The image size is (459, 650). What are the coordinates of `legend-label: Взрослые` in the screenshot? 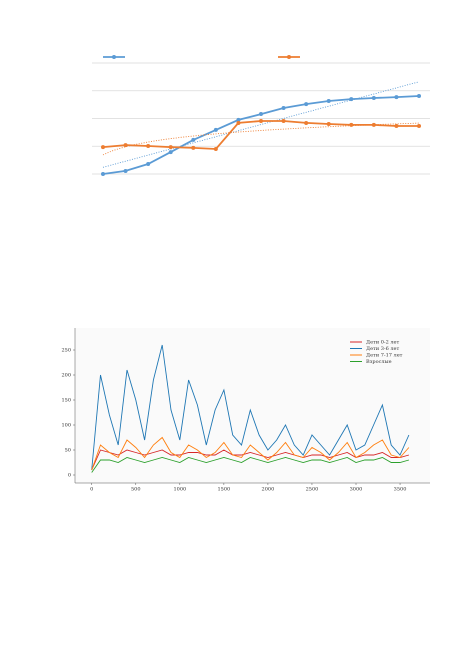 It's located at (379, 362).